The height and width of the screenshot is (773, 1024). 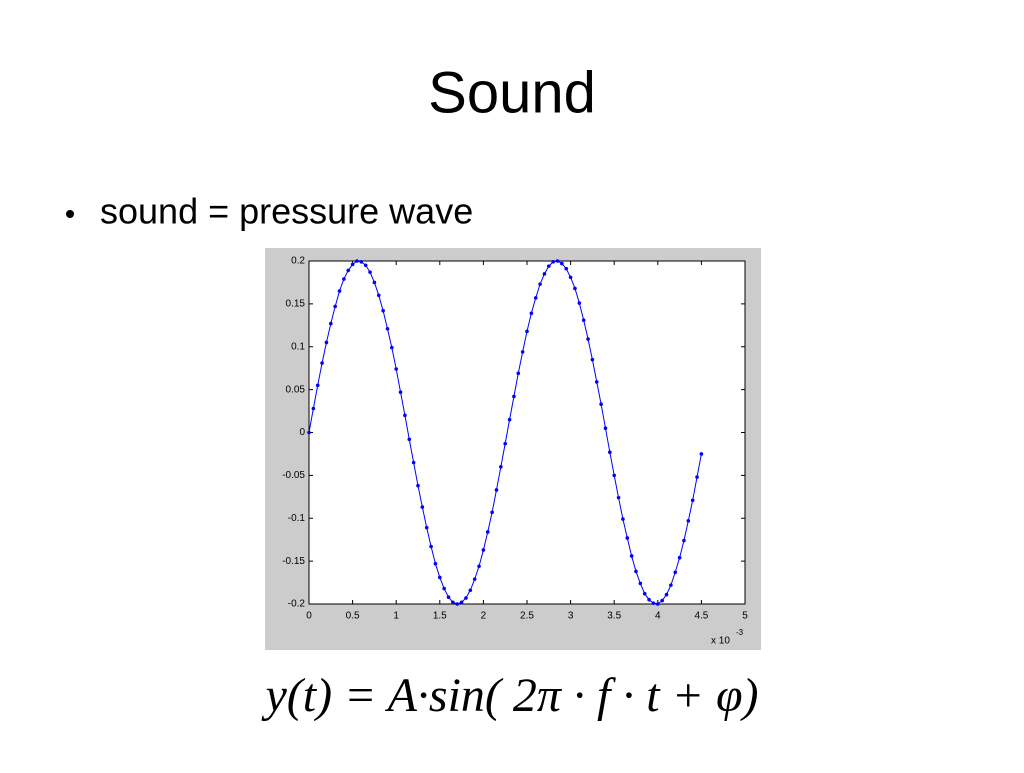 I want to click on y-tick-label: -0.05, so click(x=293, y=475).